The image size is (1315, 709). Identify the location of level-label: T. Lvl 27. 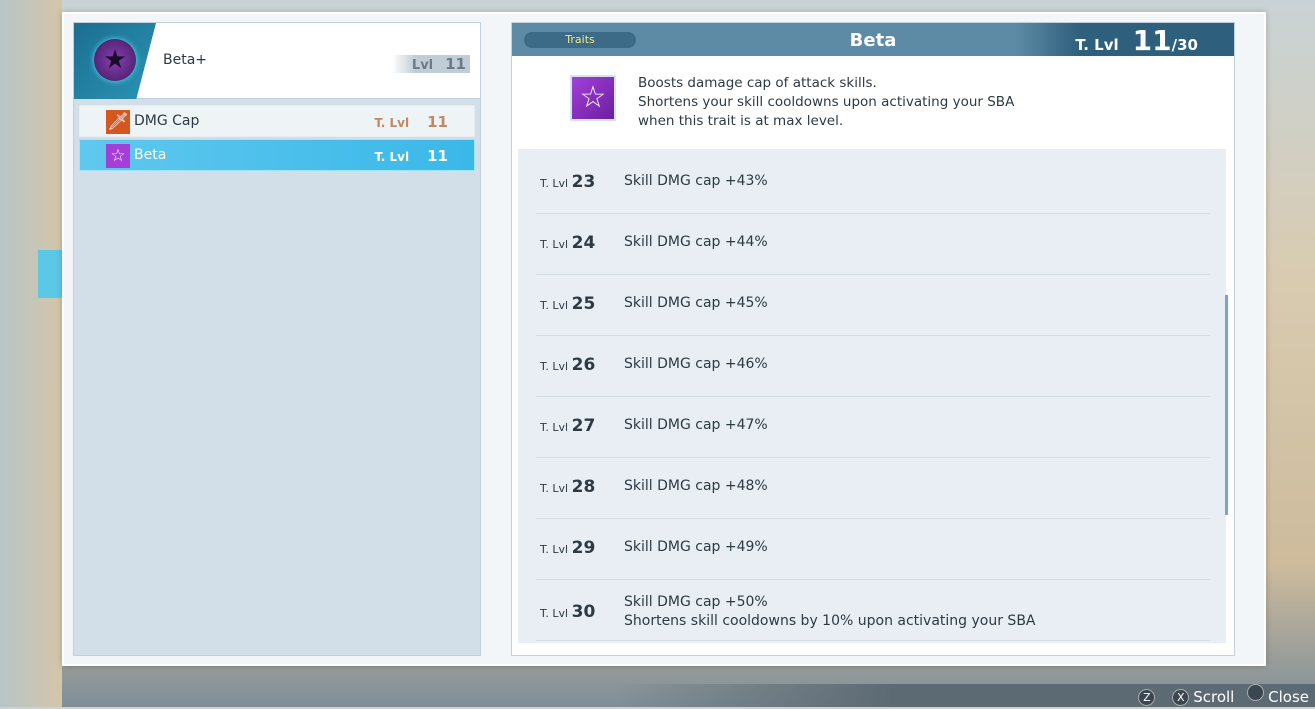
(568, 426).